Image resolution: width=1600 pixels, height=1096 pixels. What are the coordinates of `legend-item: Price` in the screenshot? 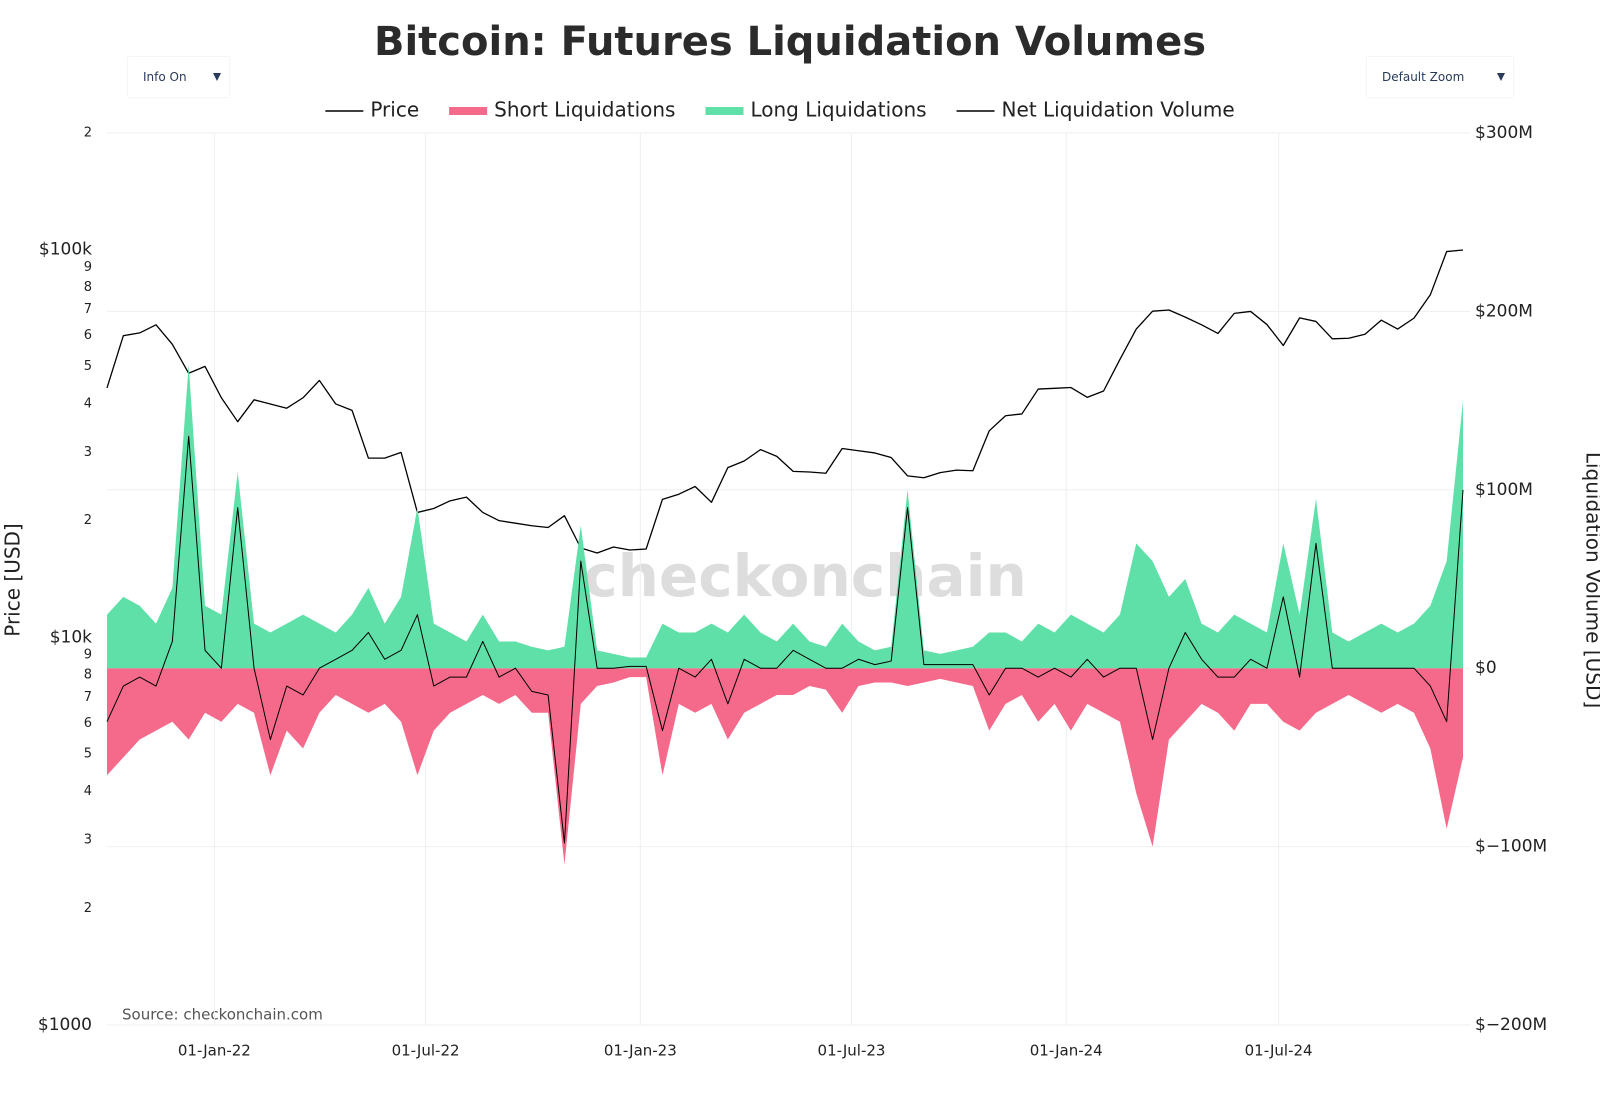 It's located at (372, 110).